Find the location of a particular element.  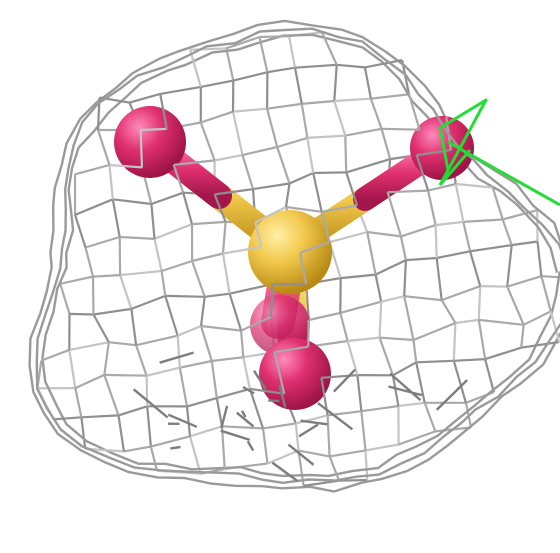

oxygen-atom-upper-left is located at coordinates (150, 142).